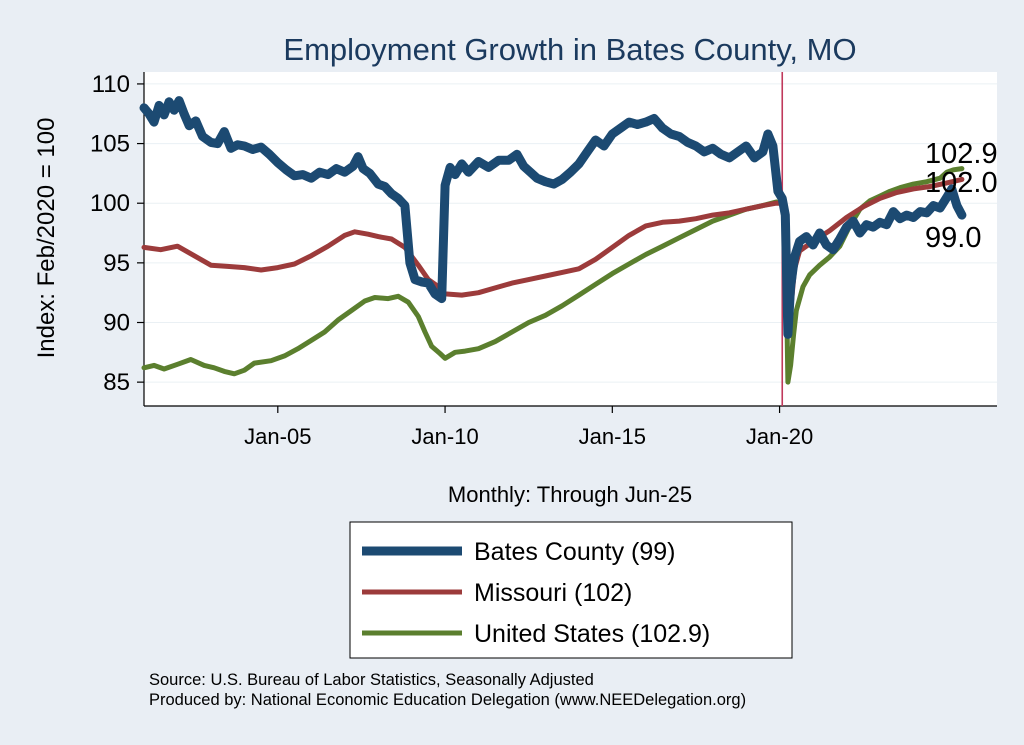 The width and height of the screenshot is (1024, 745). What do you see at coordinates (111, 84) in the screenshot?
I see `y-tick-label-110: 110` at bounding box center [111, 84].